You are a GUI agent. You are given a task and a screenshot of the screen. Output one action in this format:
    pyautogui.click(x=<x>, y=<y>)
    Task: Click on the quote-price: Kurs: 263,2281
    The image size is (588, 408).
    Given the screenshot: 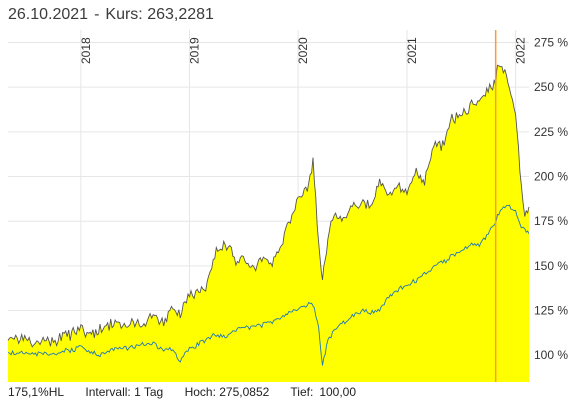 What is the action you would take?
    pyautogui.click(x=159, y=14)
    